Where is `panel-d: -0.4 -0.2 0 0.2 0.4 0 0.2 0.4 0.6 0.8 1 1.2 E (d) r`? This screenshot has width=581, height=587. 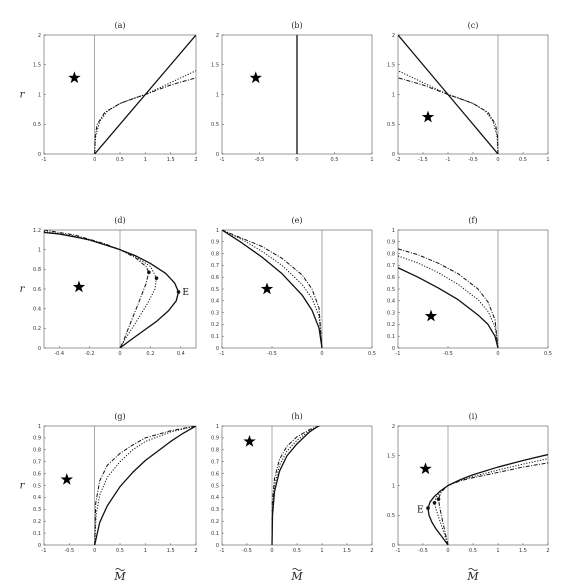 panel-d: -0.4 -0.2 0 0.2 0.4 0 0.2 0.4 0.6 0.8 1 1.2 E (d) r is located at coordinates (108, 286).